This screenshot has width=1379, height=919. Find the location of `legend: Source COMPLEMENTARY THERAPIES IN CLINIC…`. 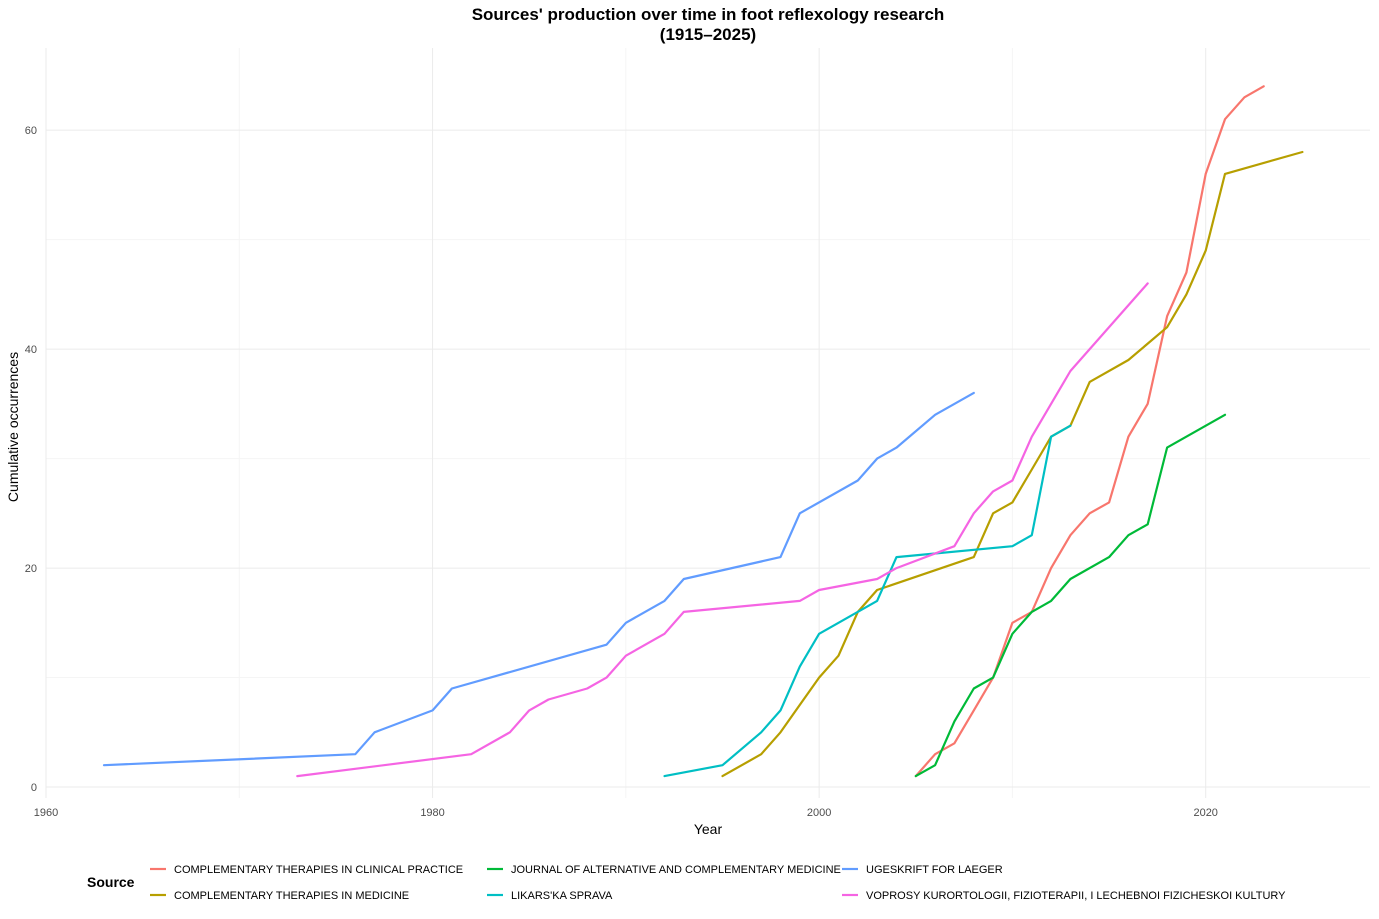

legend: Source COMPLEMENTARY THERAPIES IN CLINIC… is located at coordinates (686, 883).